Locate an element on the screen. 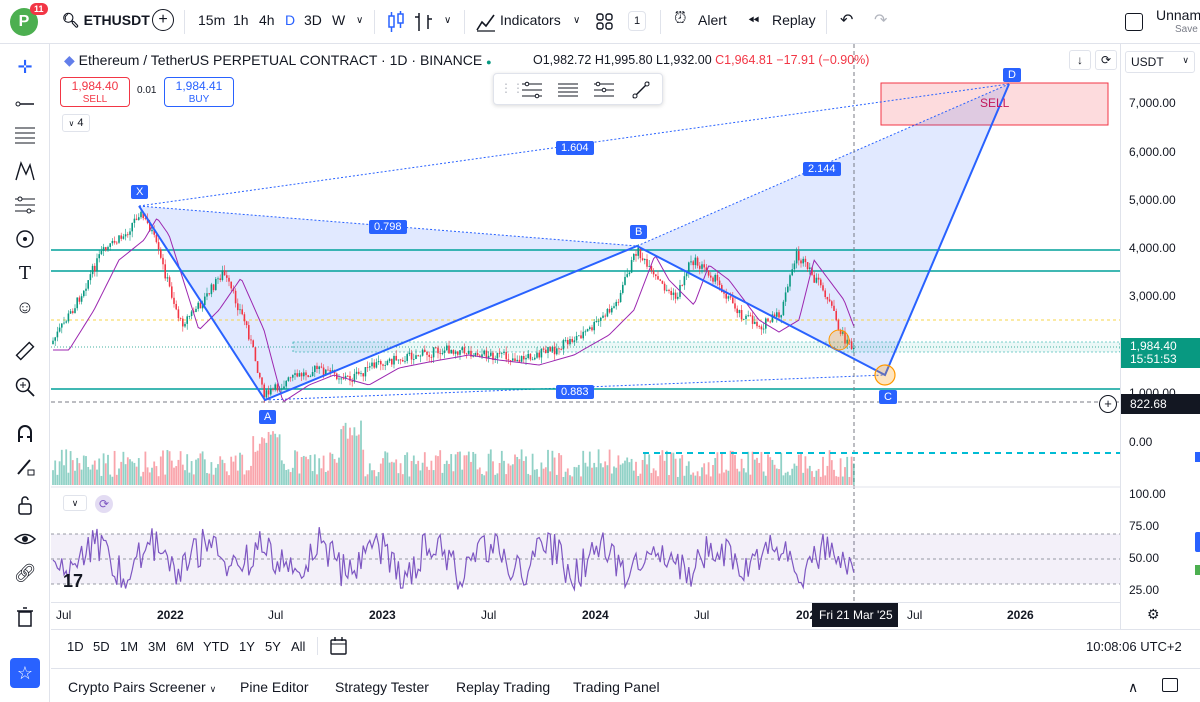 The height and width of the screenshot is (702, 1200). tab-replay-trading: Replay Trading is located at coordinates (503, 687).